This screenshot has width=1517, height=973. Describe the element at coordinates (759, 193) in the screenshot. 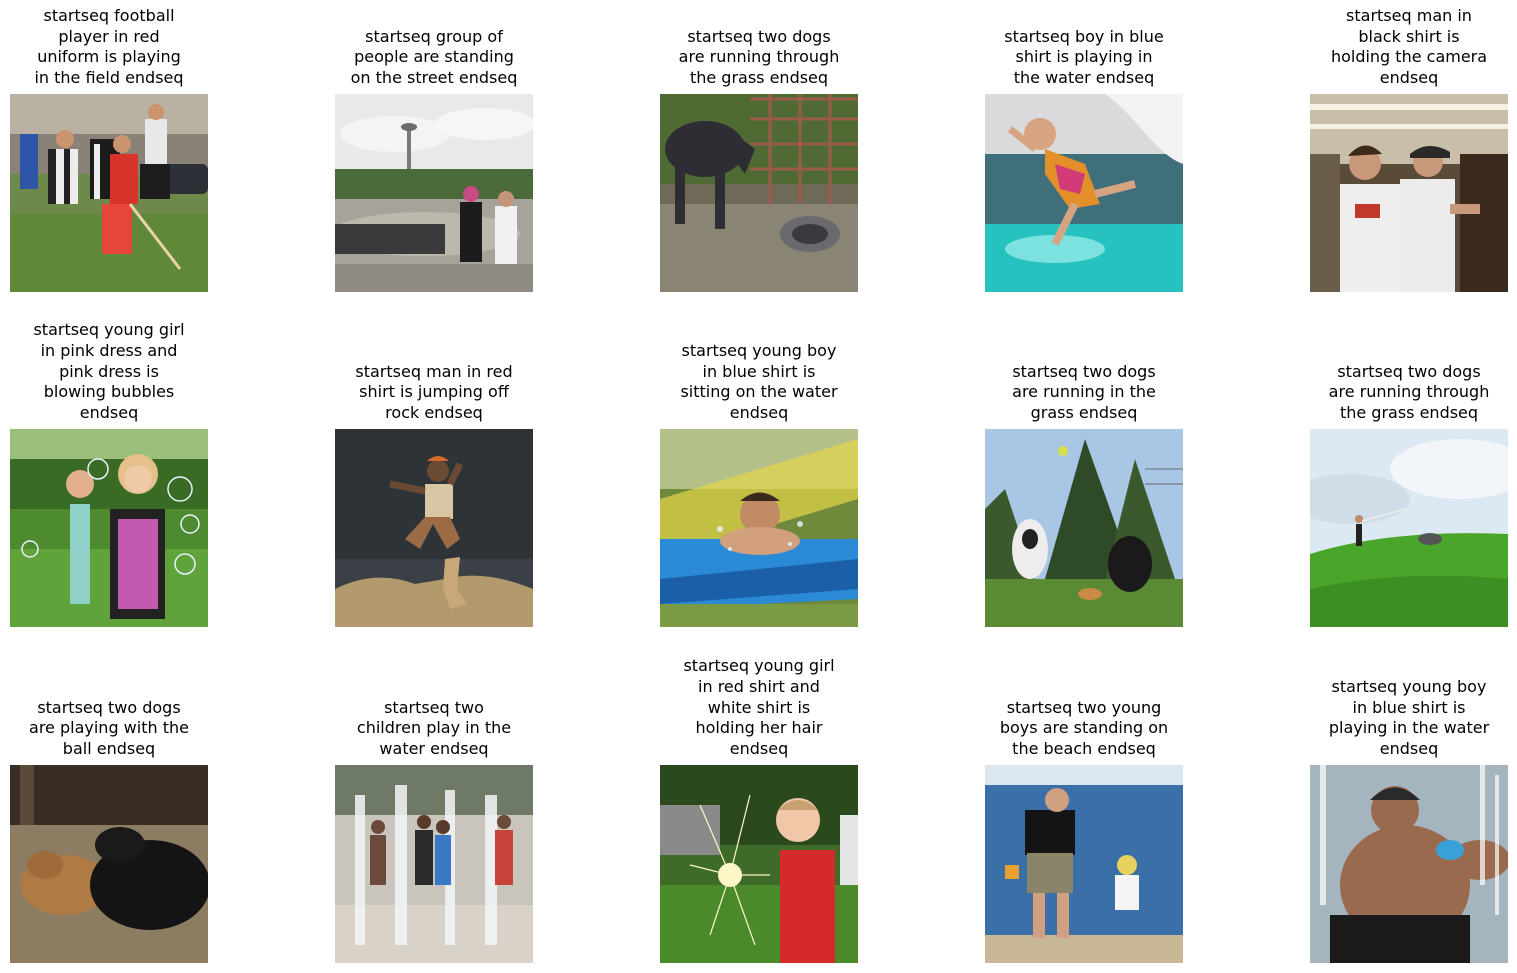

I see `horse-and-dog-photo` at that location.